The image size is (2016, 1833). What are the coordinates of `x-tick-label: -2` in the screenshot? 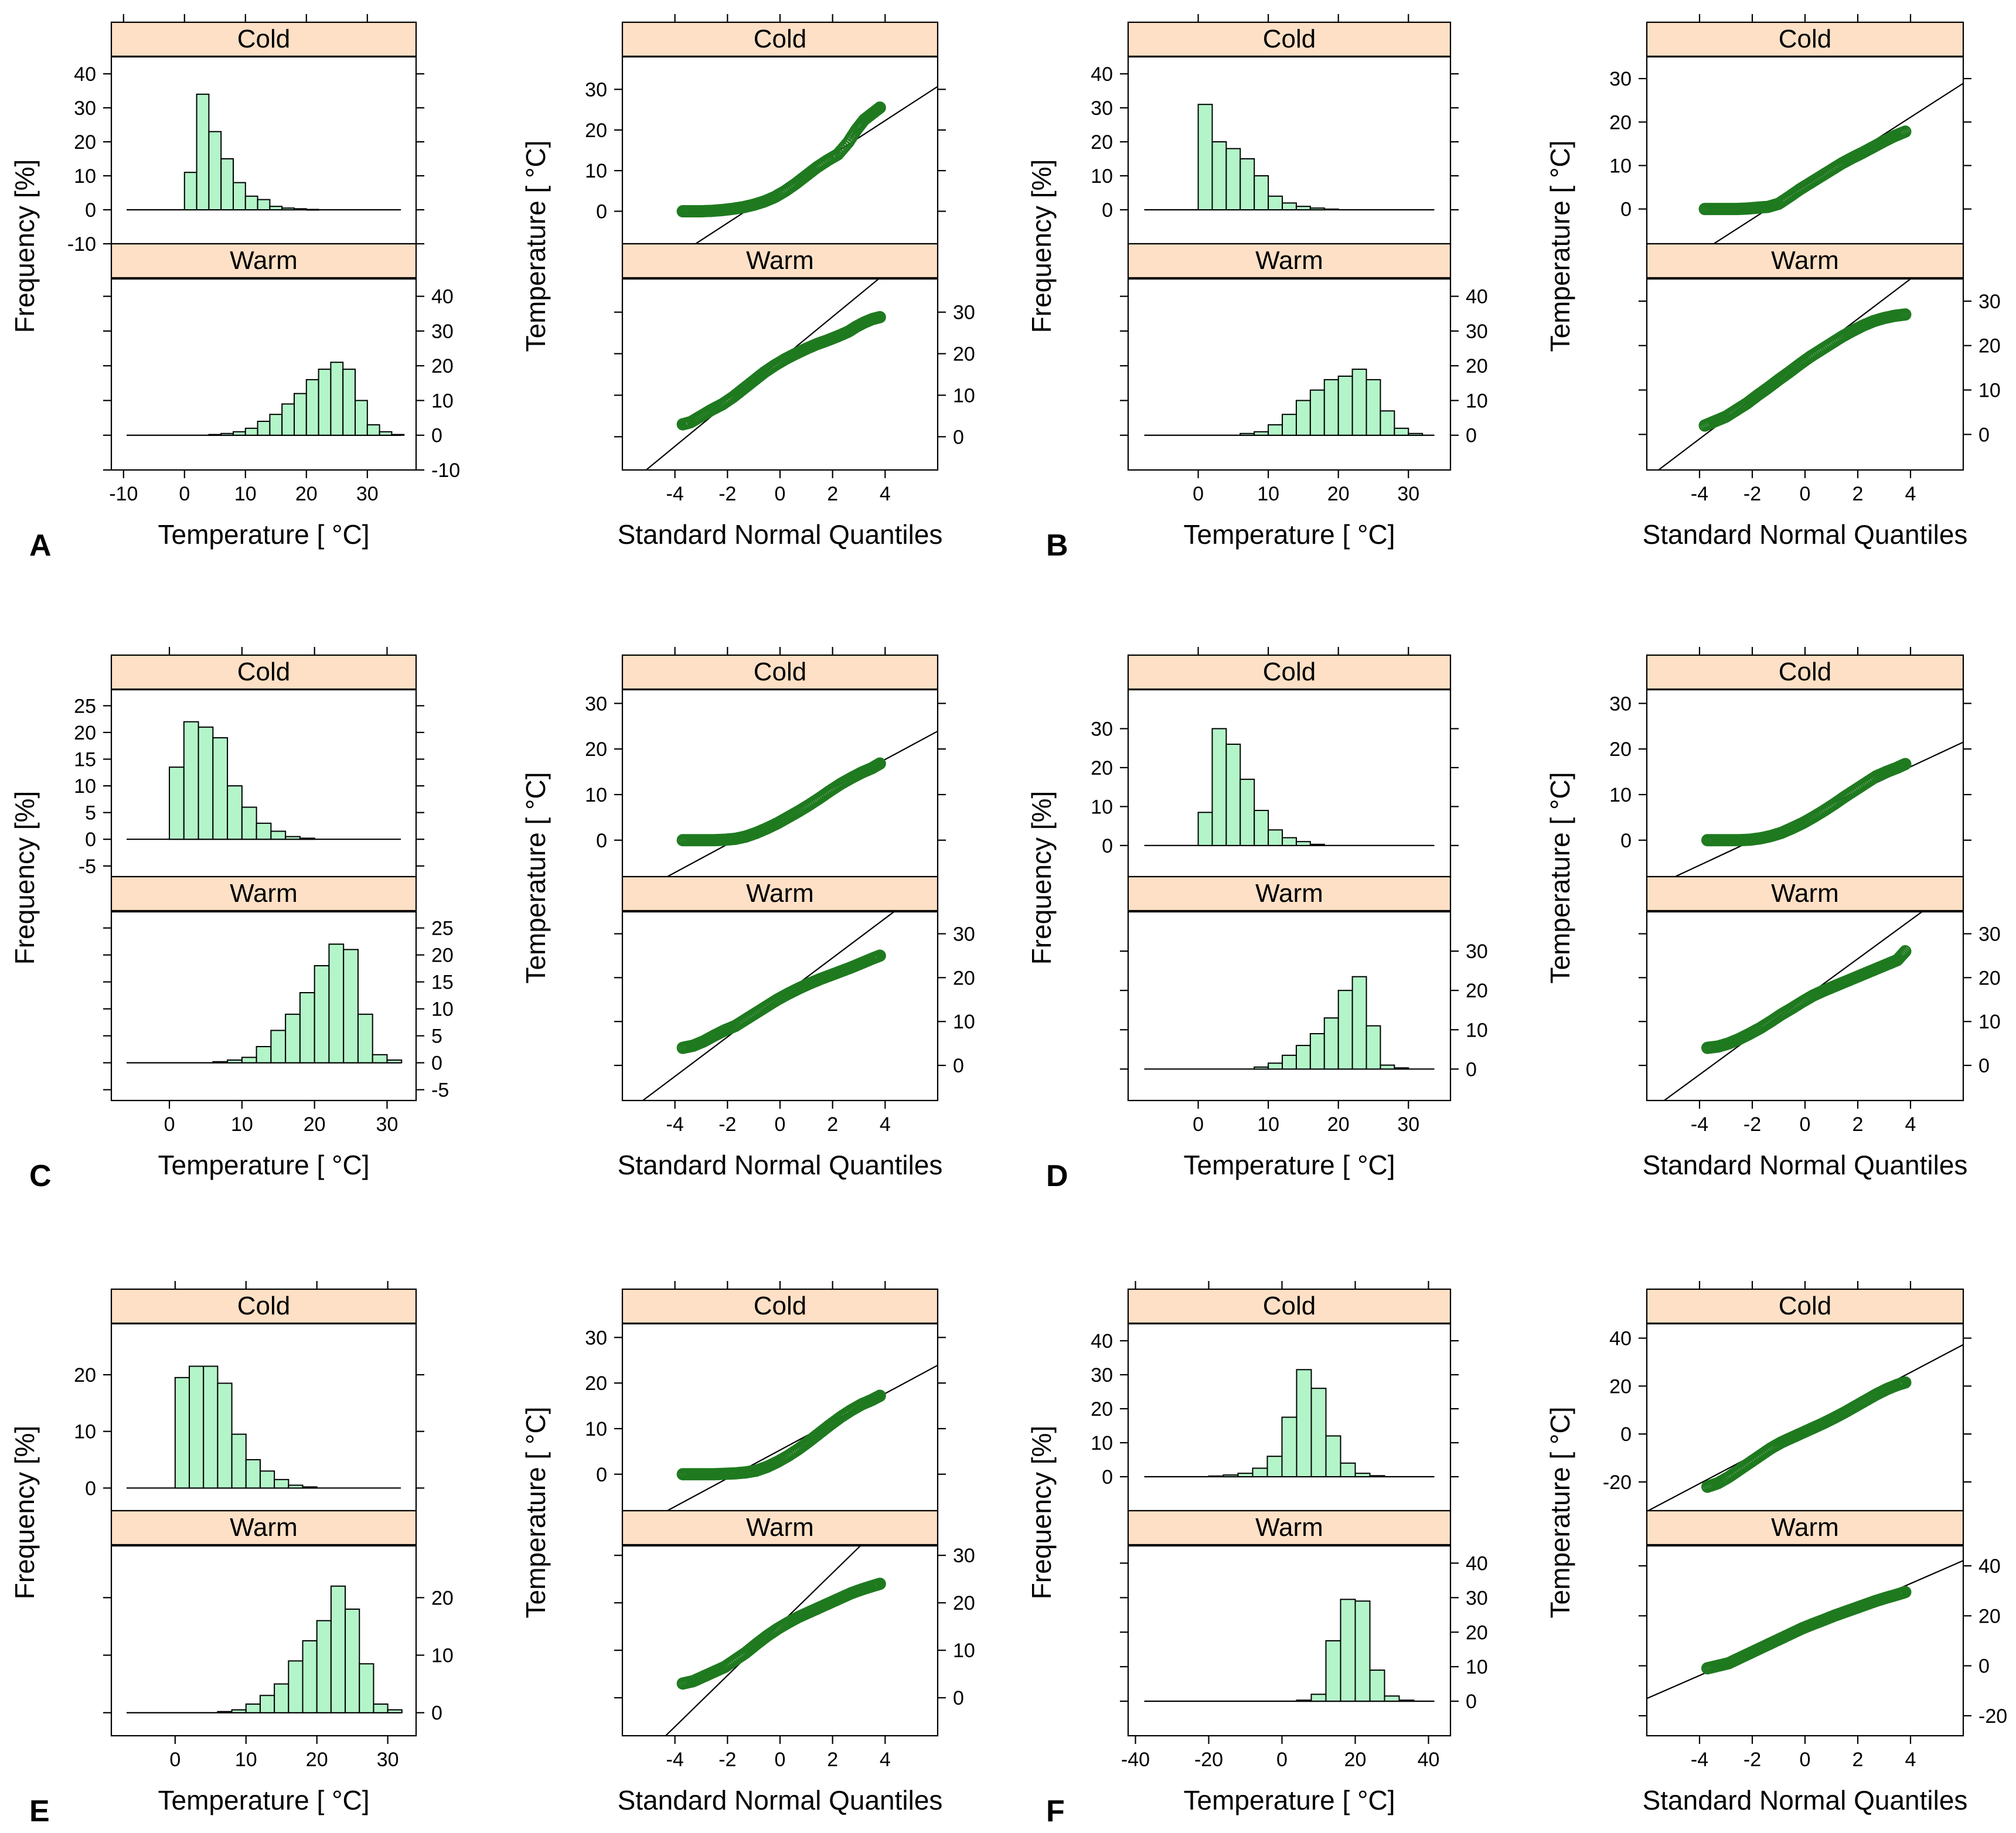 It's located at (727, 494).